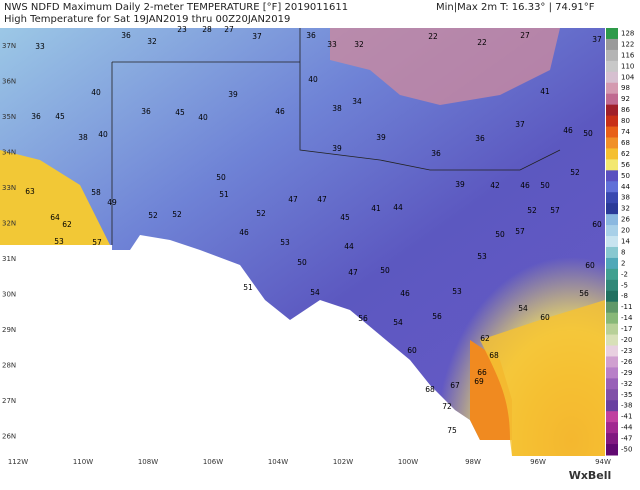 This screenshot has height=490, width=640. What do you see at coordinates (626, 439) in the screenshot?
I see `colorbar-label: -47` at bounding box center [626, 439].